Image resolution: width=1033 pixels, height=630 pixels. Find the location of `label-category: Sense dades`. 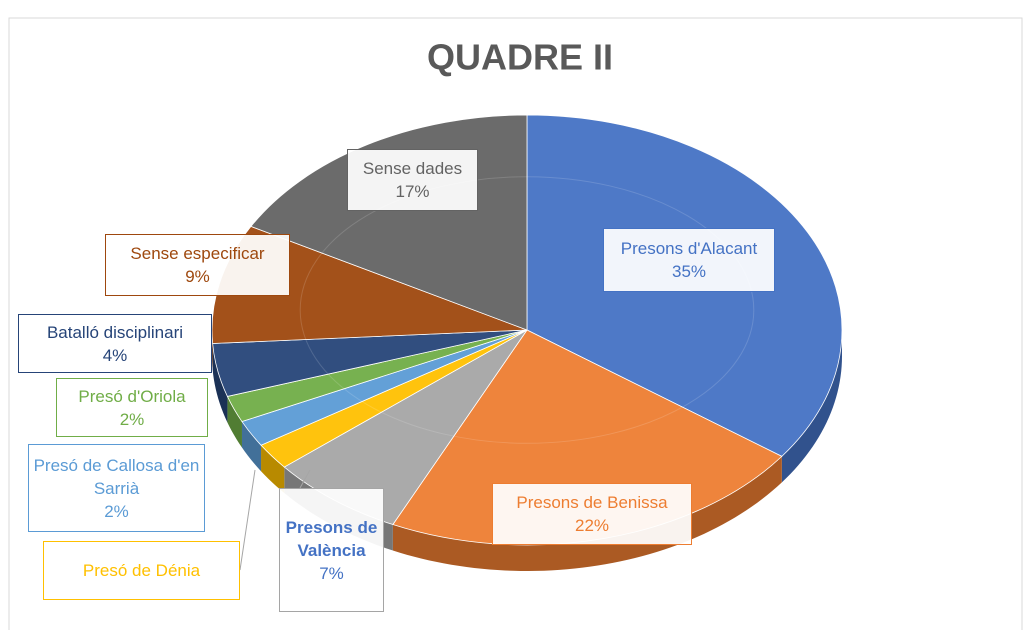

label-category: Sense dades is located at coordinates (412, 168).